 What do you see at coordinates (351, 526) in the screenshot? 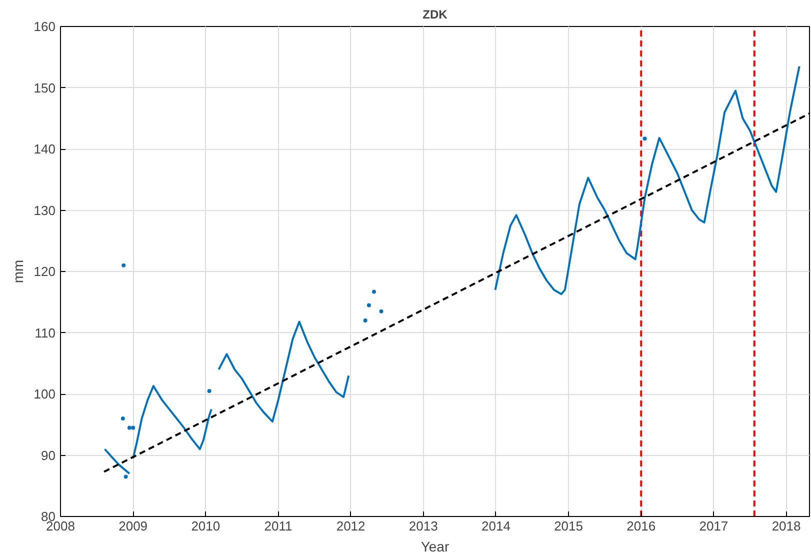
I see `x-tick-label: 2012` at bounding box center [351, 526].